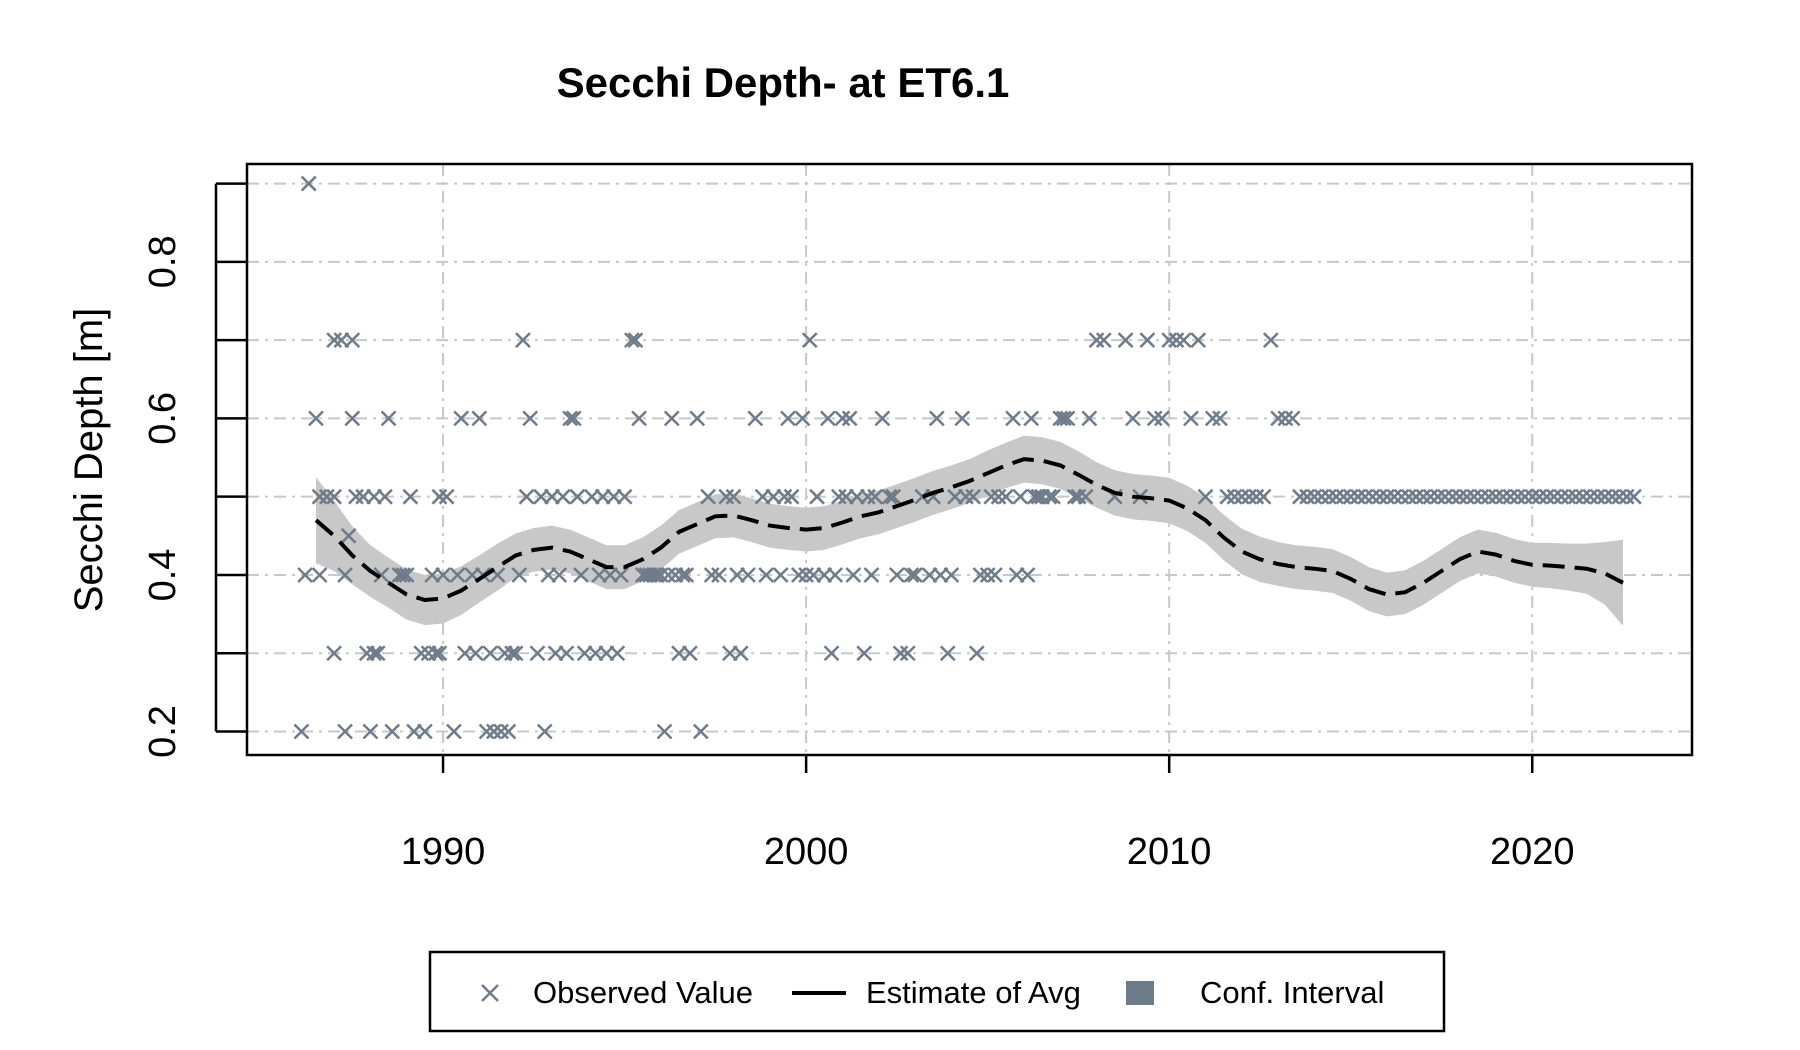  What do you see at coordinates (89, 460) in the screenshot?
I see `y-axis-title: Secchi Depth [m]` at bounding box center [89, 460].